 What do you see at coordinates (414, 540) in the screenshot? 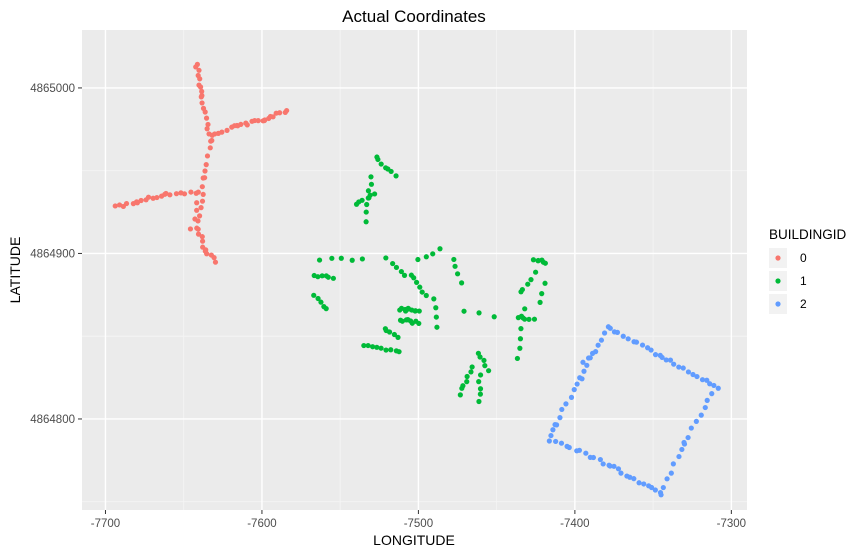
I see `x-axis-title: LONGITUDE` at bounding box center [414, 540].